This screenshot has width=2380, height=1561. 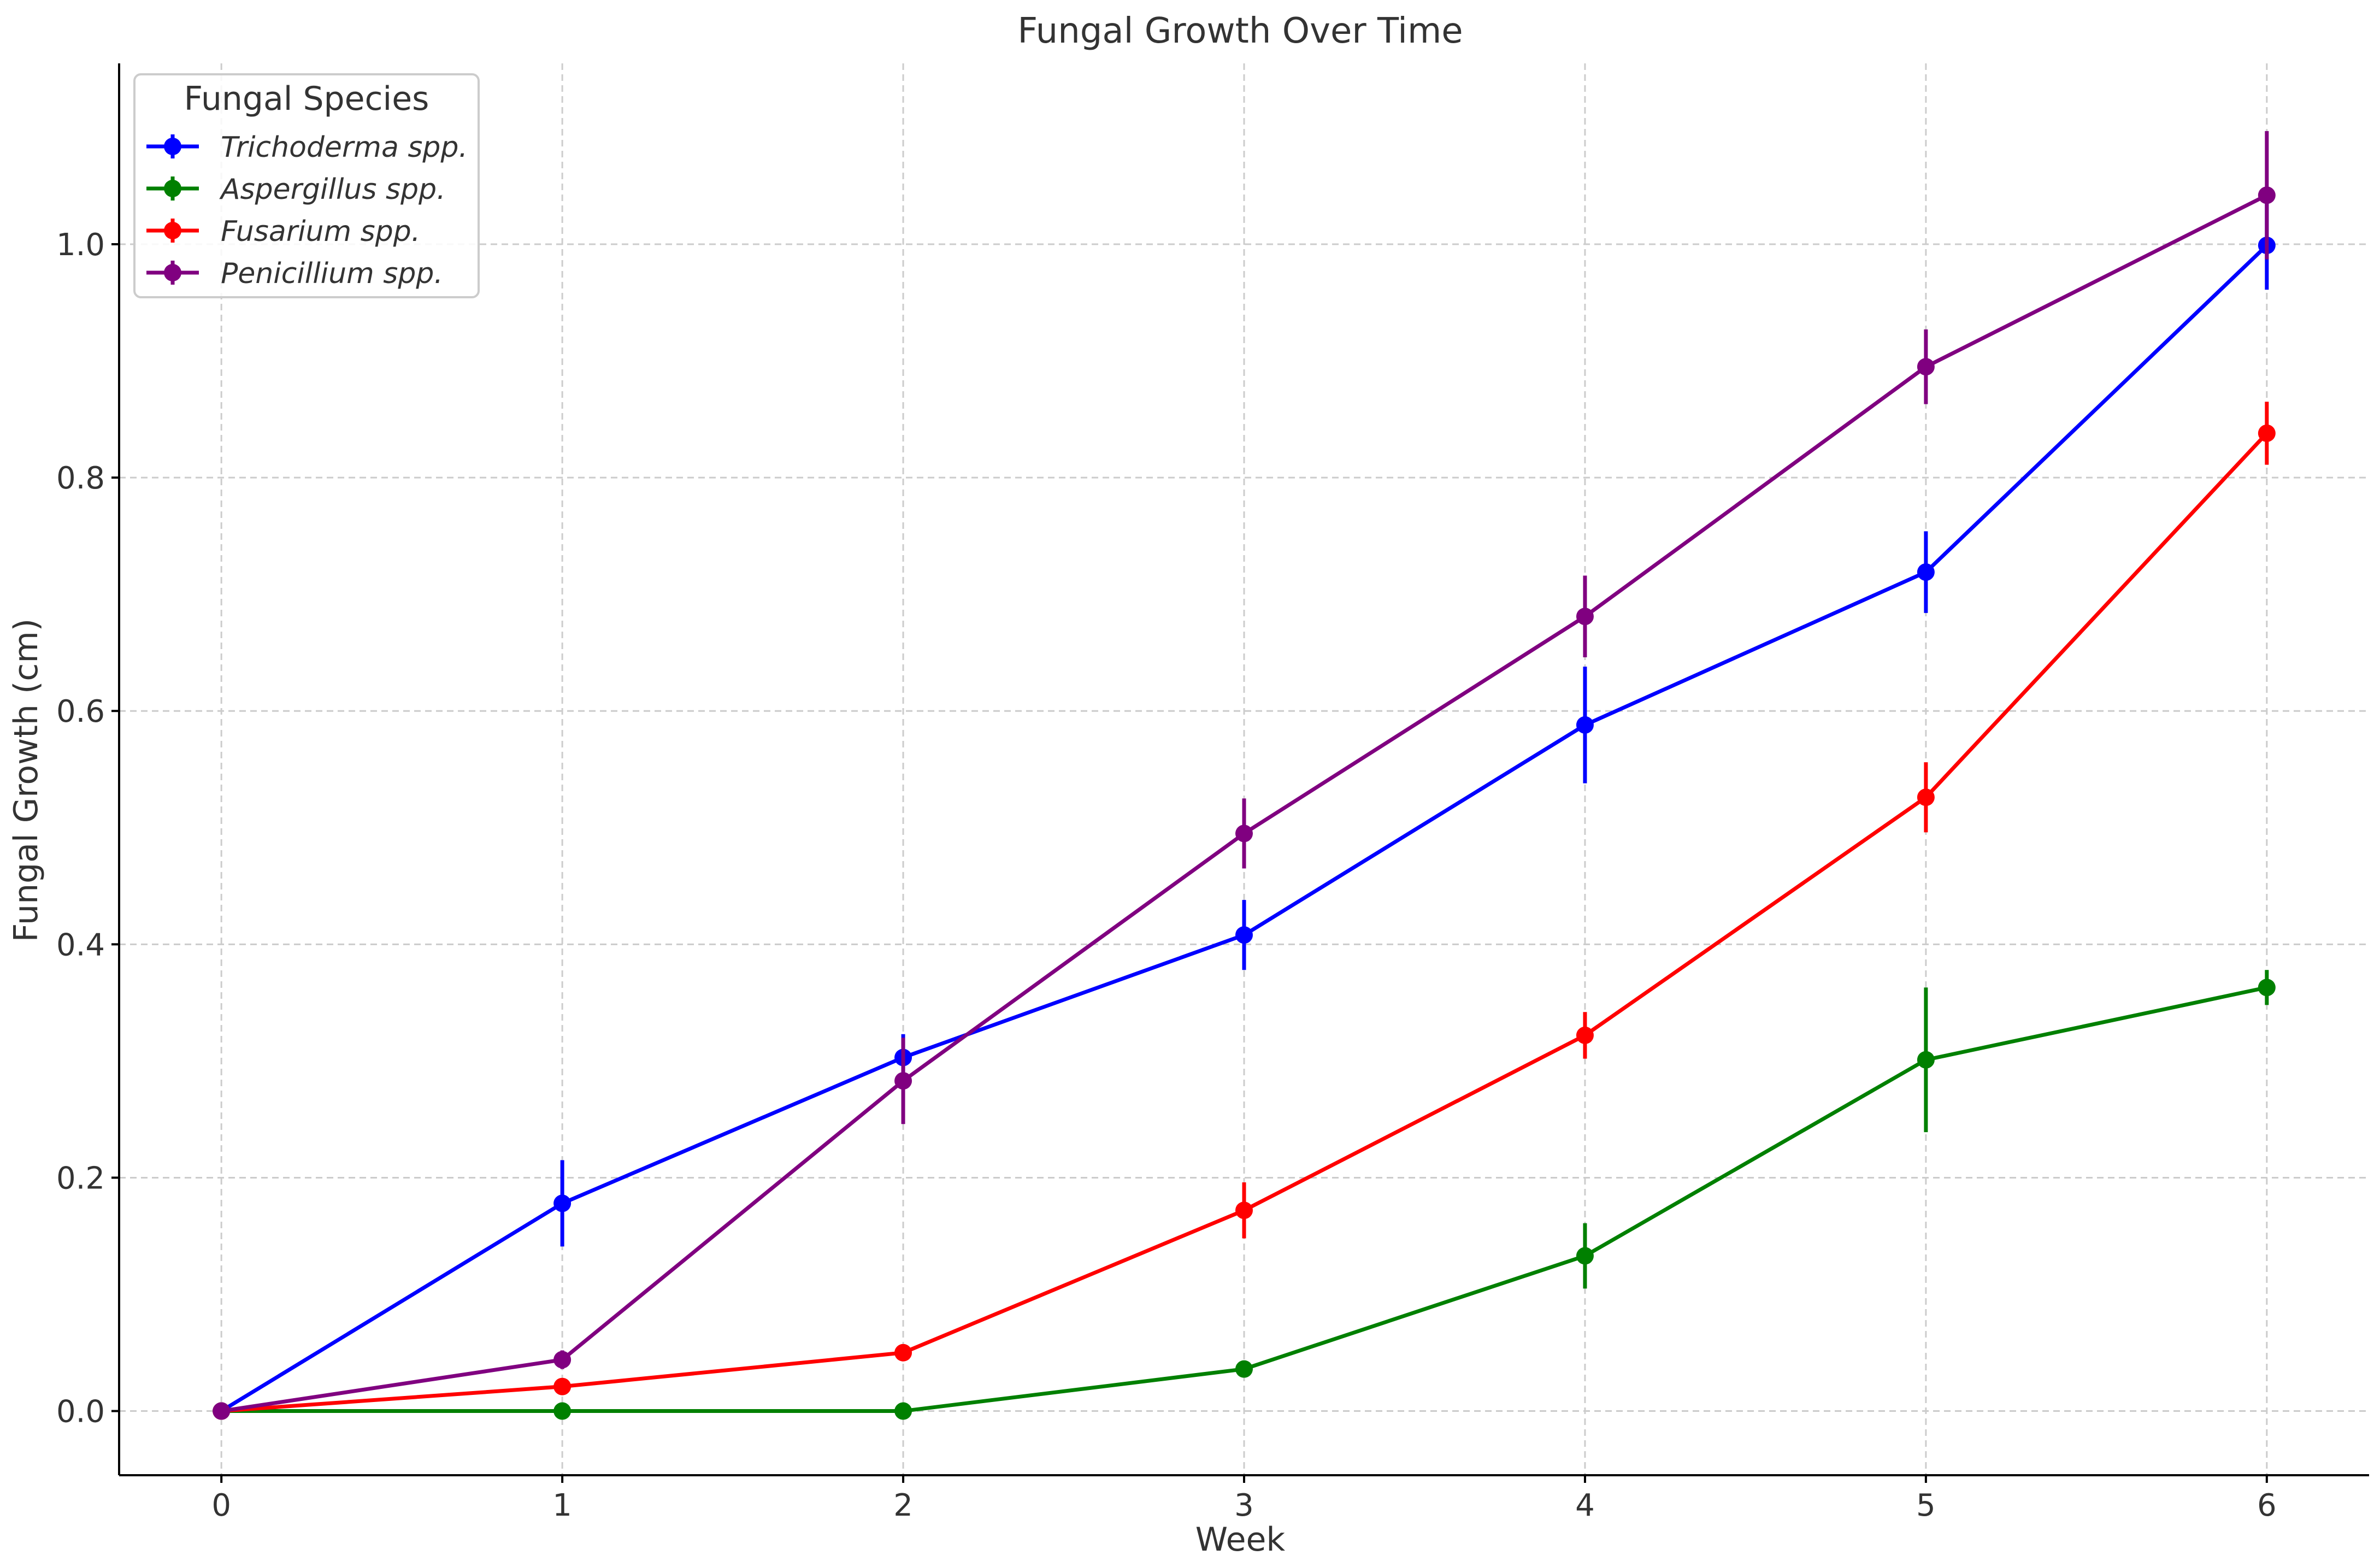 What do you see at coordinates (306, 99) in the screenshot?
I see `legend-title: Fungal Species` at bounding box center [306, 99].